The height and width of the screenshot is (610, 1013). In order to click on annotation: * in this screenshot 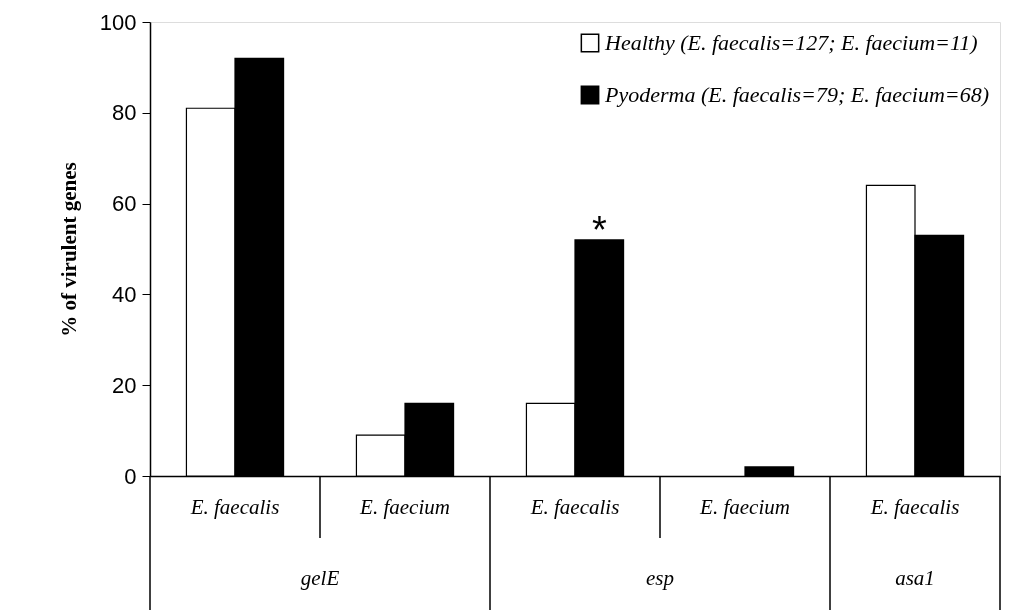, I will do `click(599, 229)`.